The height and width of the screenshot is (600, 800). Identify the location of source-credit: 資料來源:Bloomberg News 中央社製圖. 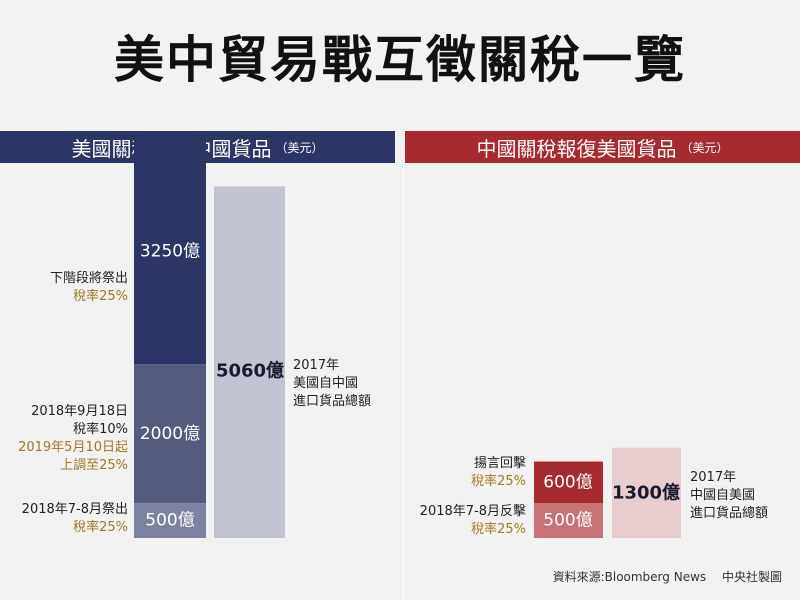
(667, 576).